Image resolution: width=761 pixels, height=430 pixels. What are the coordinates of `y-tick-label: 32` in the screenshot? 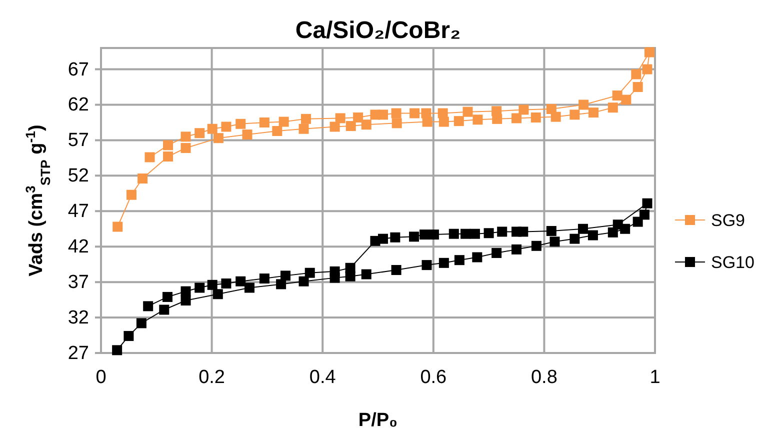 It's located at (78, 318).